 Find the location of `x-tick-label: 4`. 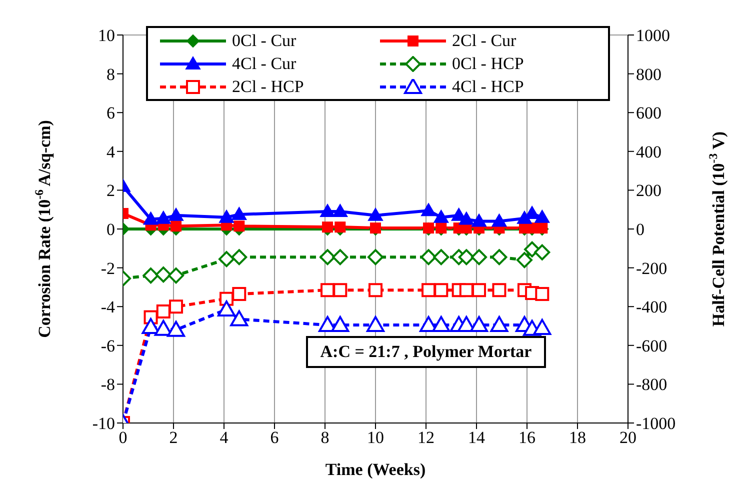

x-tick-label: 4 is located at coordinates (224, 438).